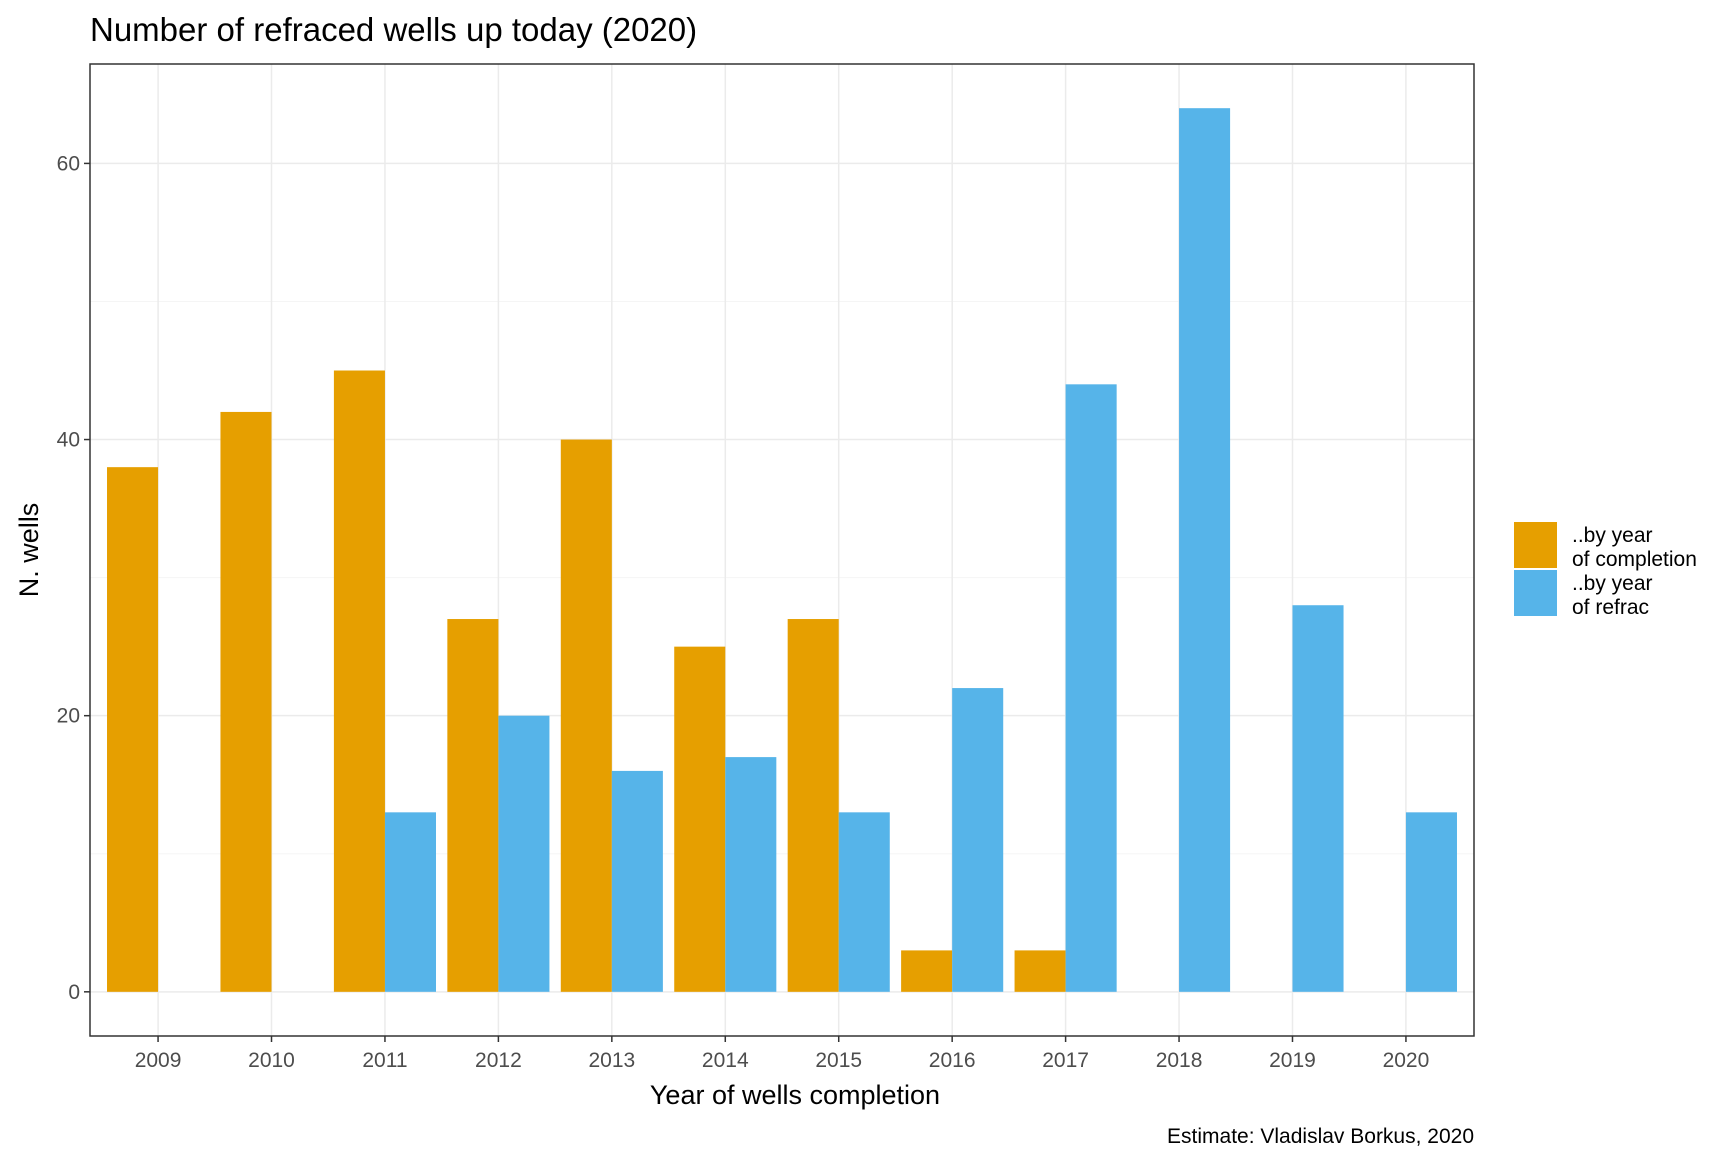 The image size is (1728, 1152). I want to click on y-tick-label: 40, so click(68, 440).